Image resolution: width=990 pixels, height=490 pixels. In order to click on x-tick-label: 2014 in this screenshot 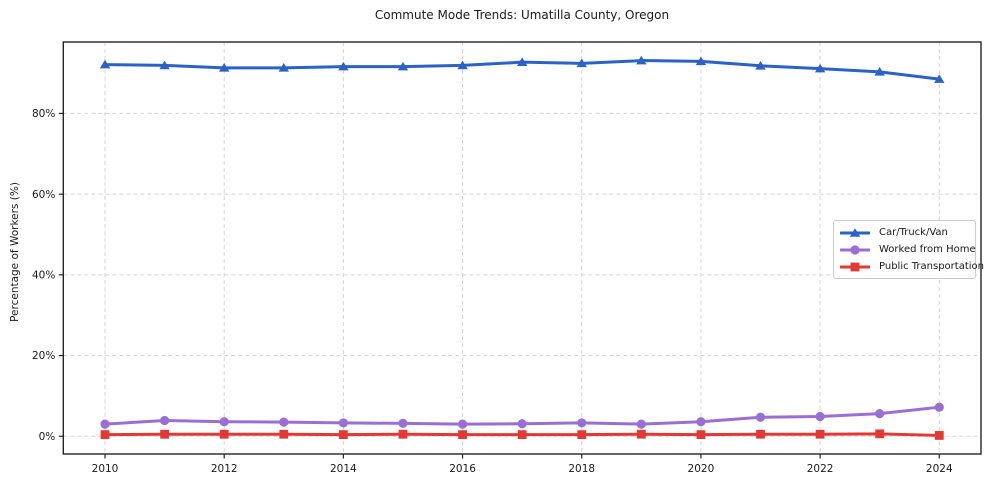, I will do `click(343, 469)`.